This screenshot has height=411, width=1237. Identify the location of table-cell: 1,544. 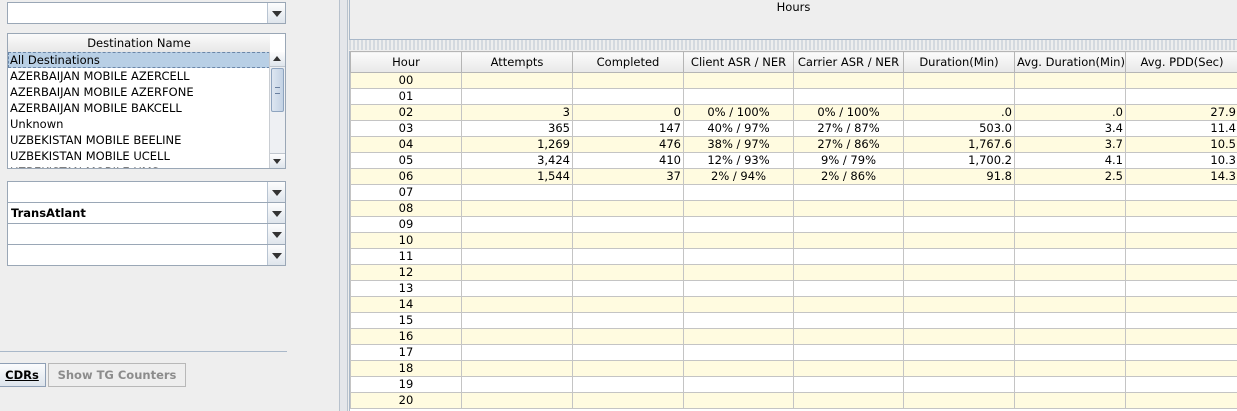
(517, 176).